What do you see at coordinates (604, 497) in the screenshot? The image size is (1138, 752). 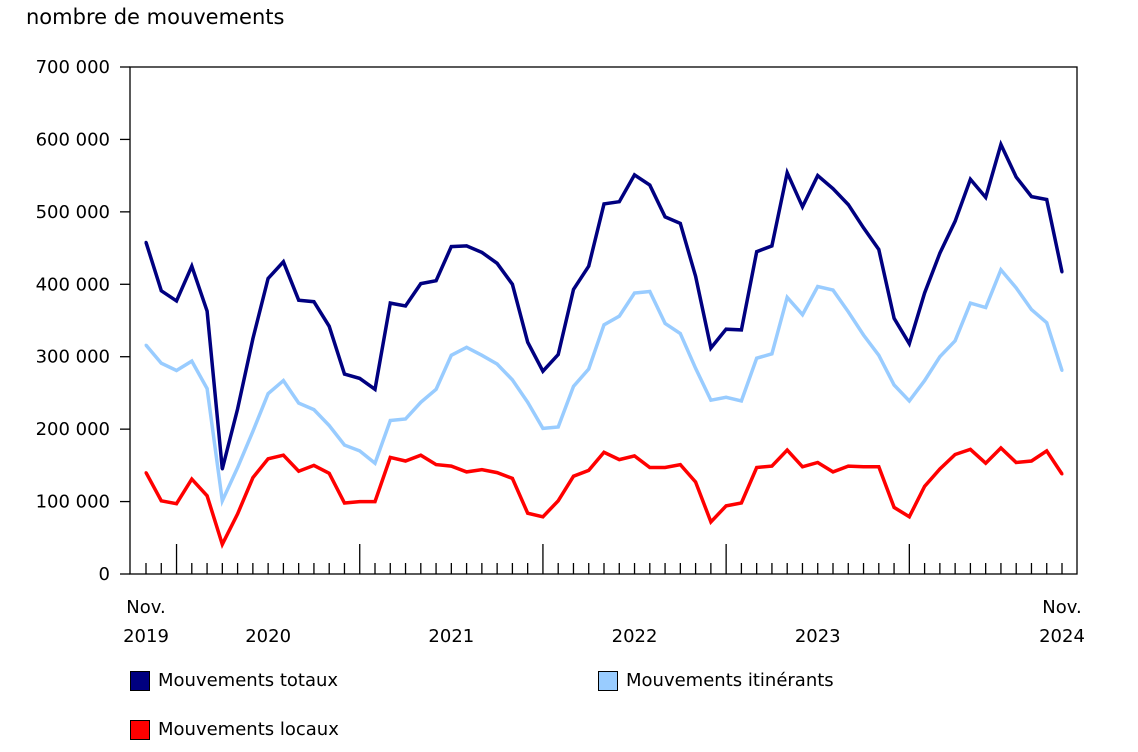 I see `series-line-mouvements-locaux` at bounding box center [604, 497].